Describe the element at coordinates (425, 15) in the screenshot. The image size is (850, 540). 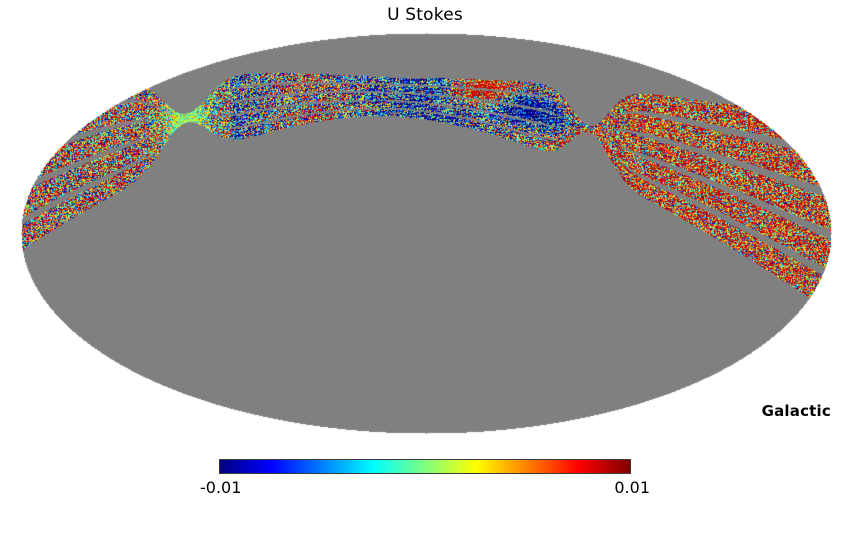
I see `page-title: U Stokes` at that location.